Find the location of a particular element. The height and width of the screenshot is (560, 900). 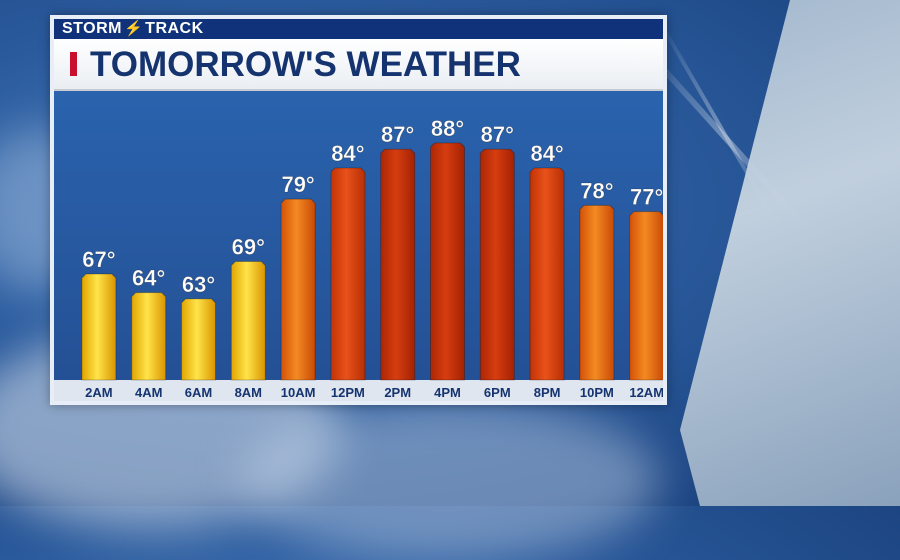

value-label-6pm: 87° is located at coordinates (497, 134).